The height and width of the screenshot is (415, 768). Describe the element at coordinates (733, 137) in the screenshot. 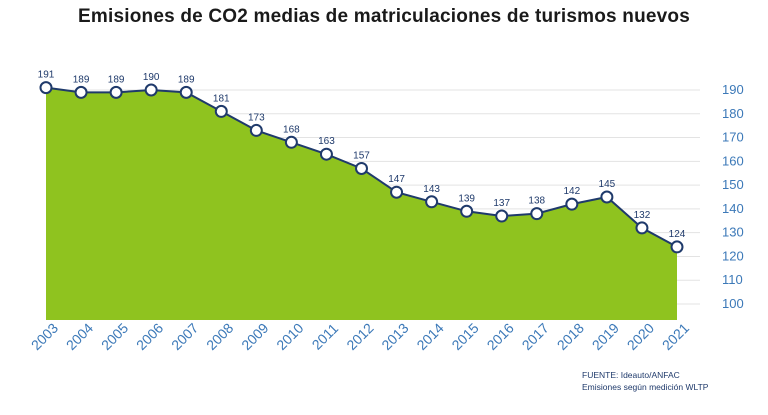

I see `y-tick-label: 170` at that location.